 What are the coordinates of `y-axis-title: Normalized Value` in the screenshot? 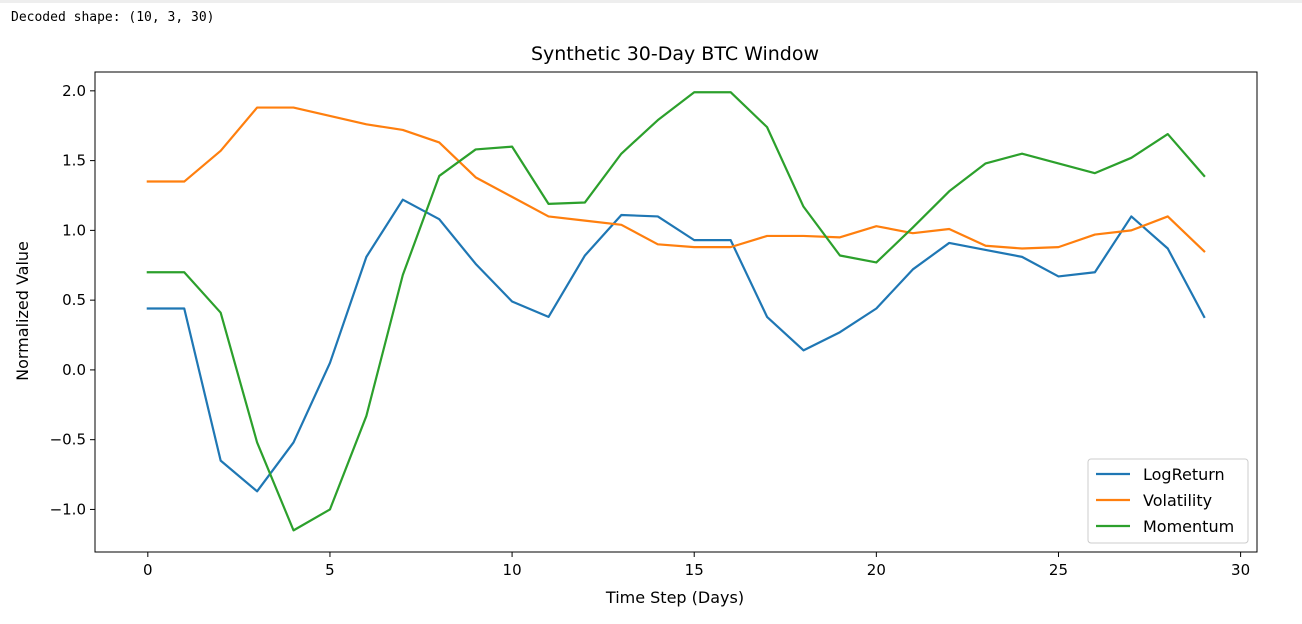 It's located at (22, 311).